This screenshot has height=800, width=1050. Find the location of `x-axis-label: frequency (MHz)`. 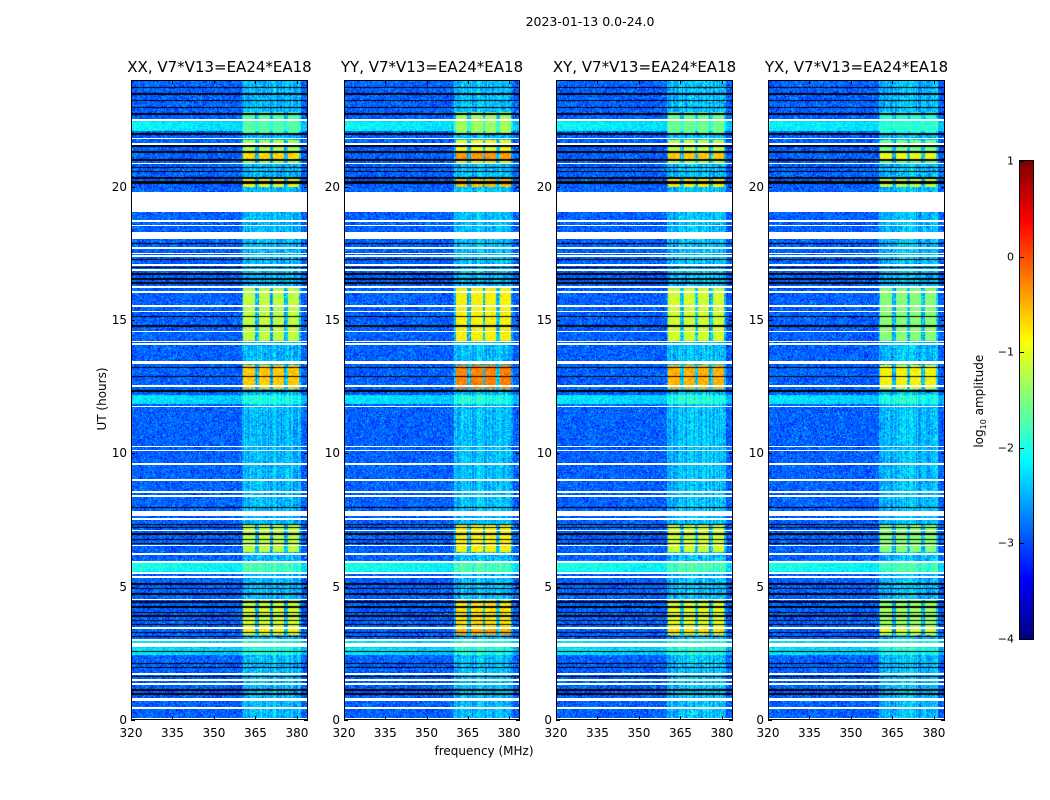

x-axis-label: frequency (MHz) is located at coordinates (484, 751).